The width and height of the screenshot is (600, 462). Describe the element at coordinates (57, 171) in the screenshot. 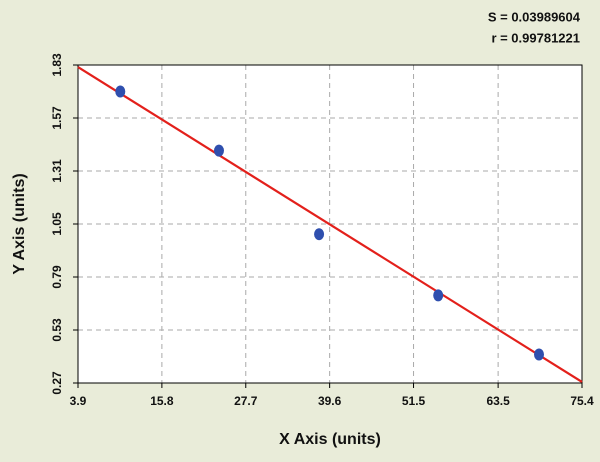

I see `y-tick-label: 1.31` at that location.